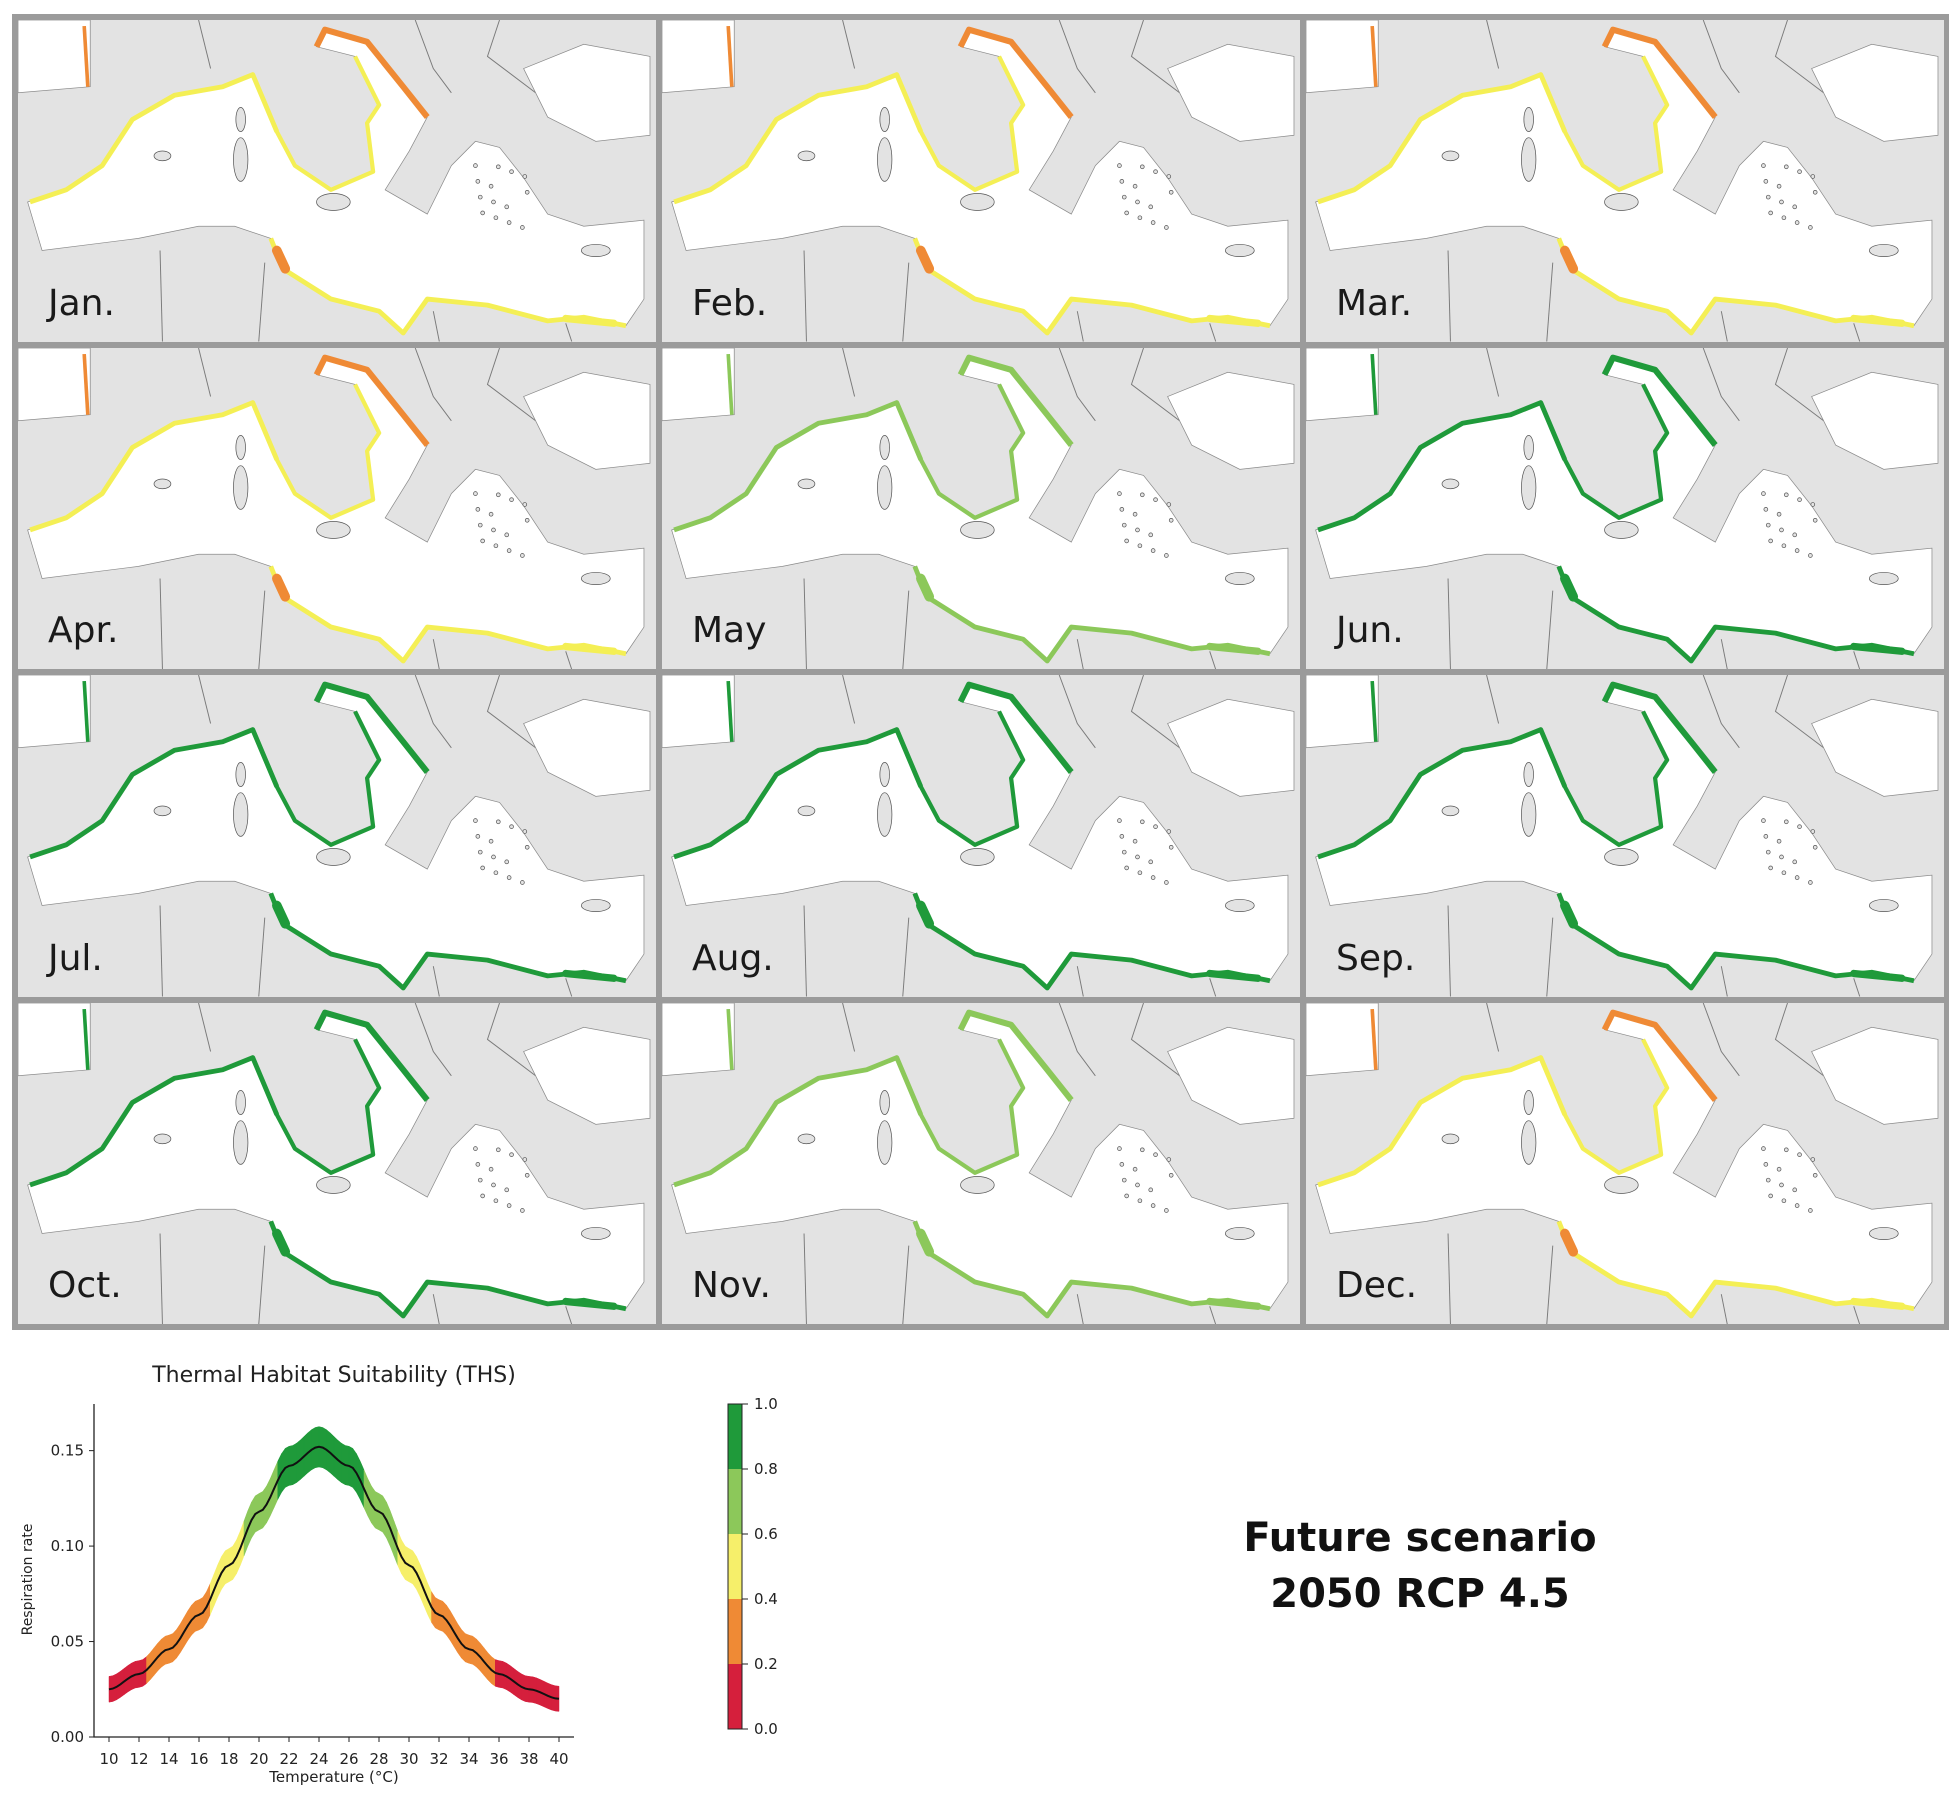 This screenshot has height=1796, width=1949. I want to click on x-tick-label: 36, so click(498, 1759).